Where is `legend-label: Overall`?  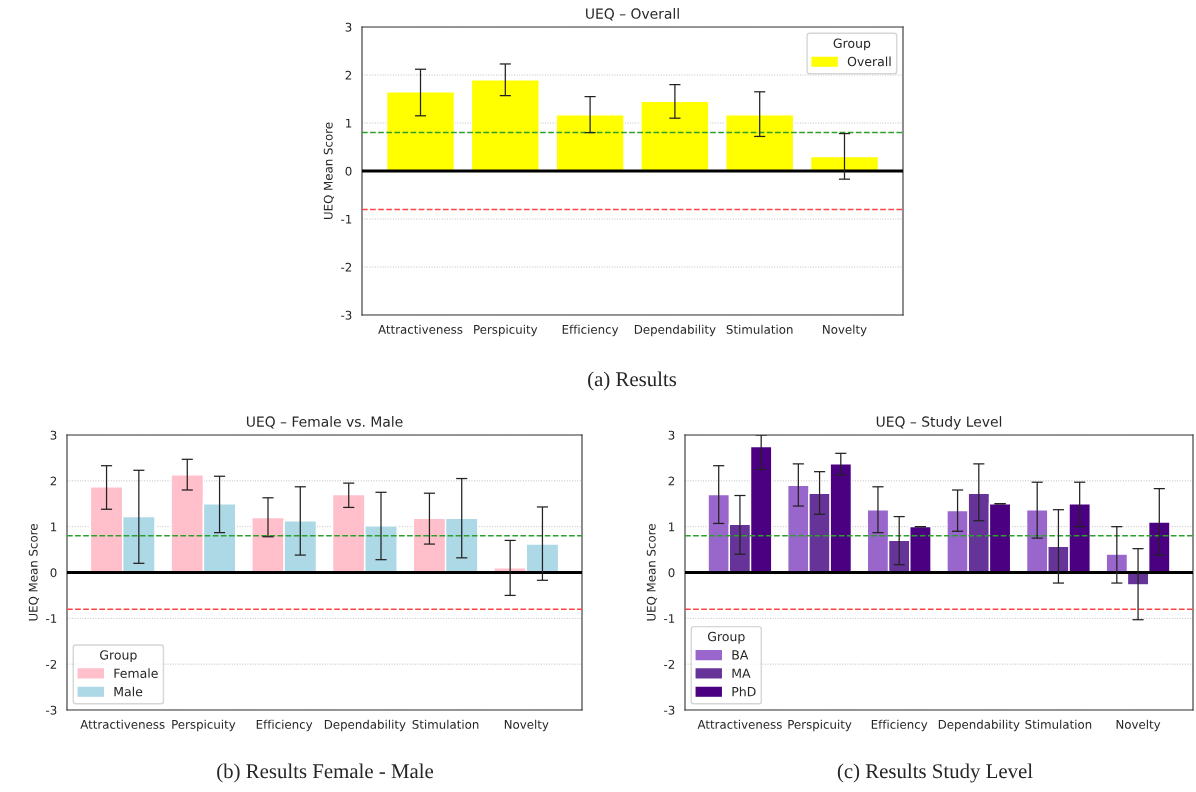 legend-label: Overall is located at coordinates (869, 61).